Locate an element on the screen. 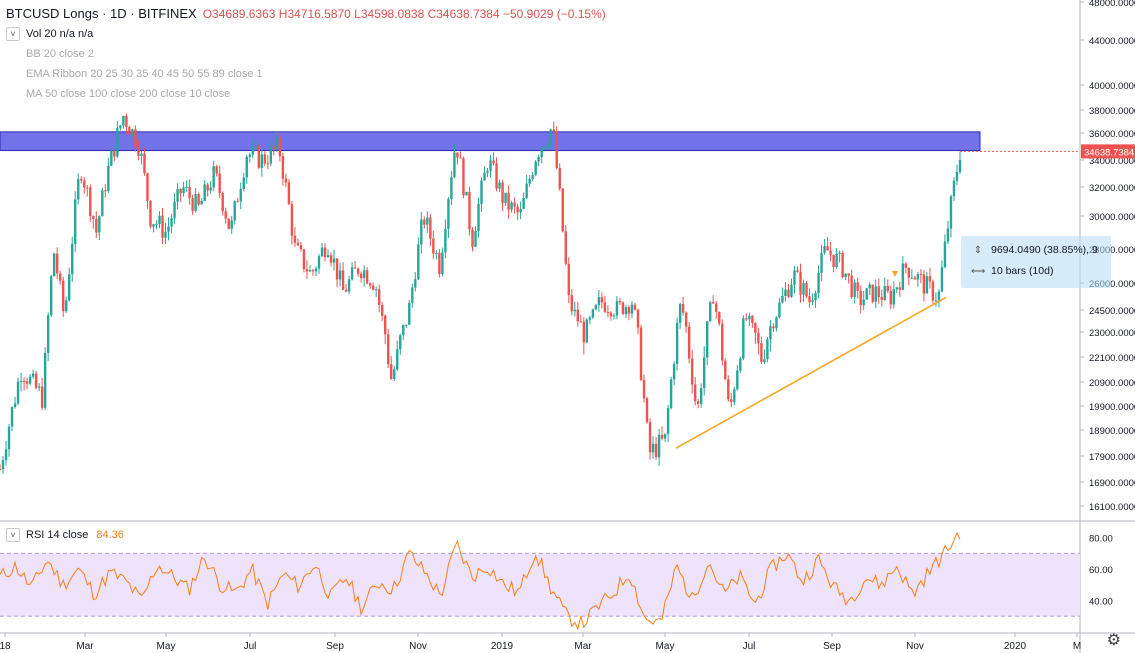  symbol-title: BTCUSD Longs · 1D · BITFINEX is located at coordinates (101, 13).